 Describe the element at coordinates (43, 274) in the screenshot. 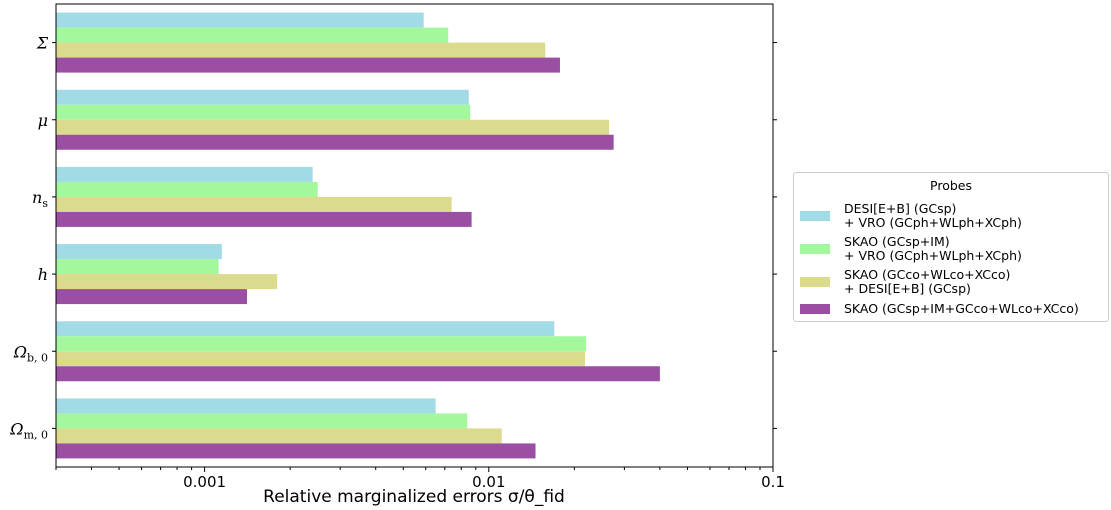

I see `y-tick-label-3: h` at that location.